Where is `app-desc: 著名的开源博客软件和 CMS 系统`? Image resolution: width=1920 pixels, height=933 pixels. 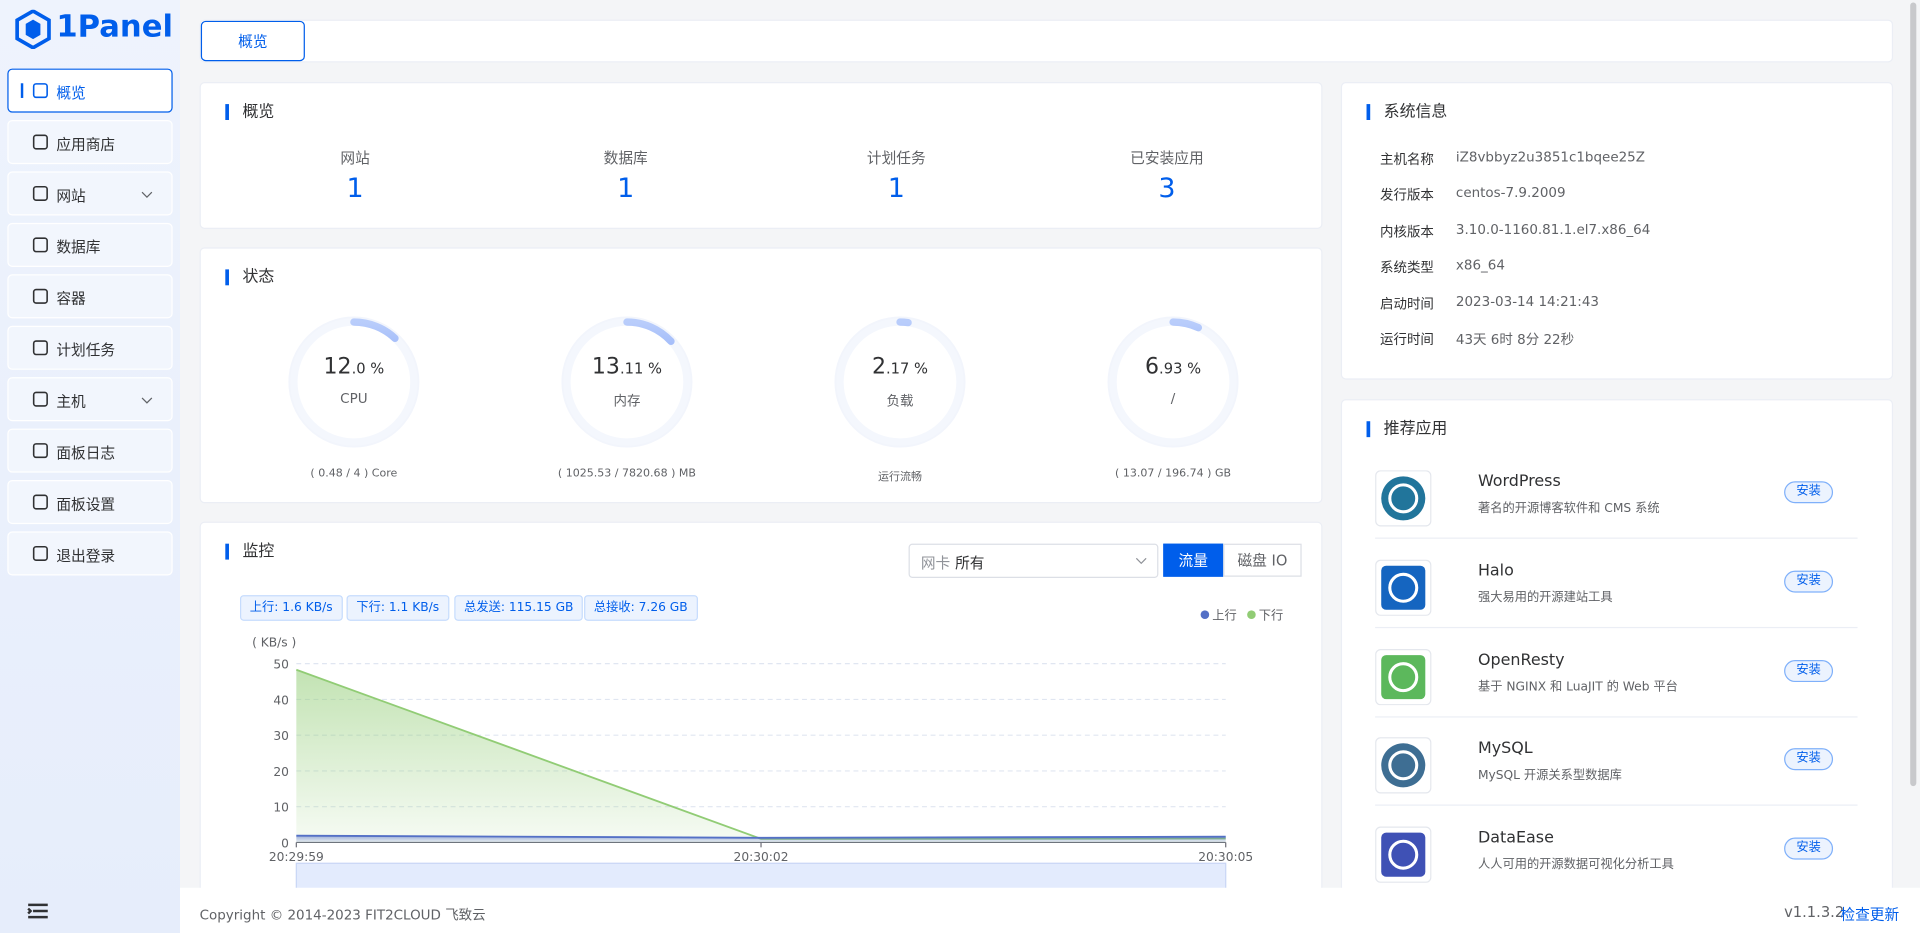 app-desc: 著名的开源博客软件和 CMS 系统 is located at coordinates (1568, 509).